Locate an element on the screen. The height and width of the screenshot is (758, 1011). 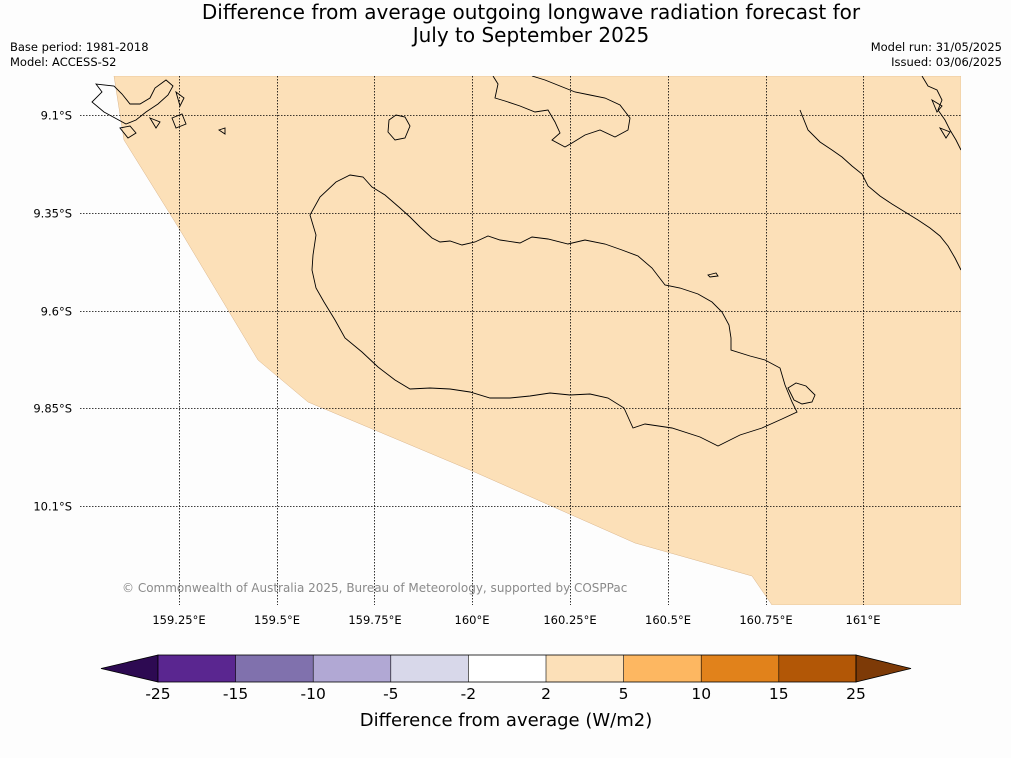
title-line-2: July to September 2025 is located at coordinates (531, 35).